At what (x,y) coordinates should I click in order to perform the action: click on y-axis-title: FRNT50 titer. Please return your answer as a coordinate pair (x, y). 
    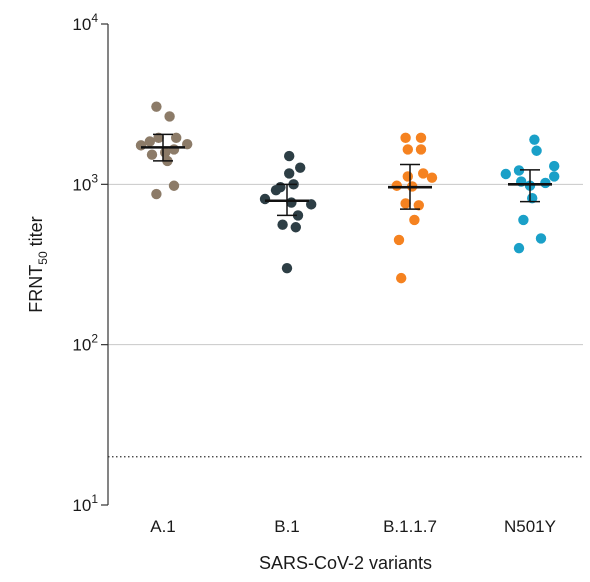
    Looking at the image, I should click on (38, 264).